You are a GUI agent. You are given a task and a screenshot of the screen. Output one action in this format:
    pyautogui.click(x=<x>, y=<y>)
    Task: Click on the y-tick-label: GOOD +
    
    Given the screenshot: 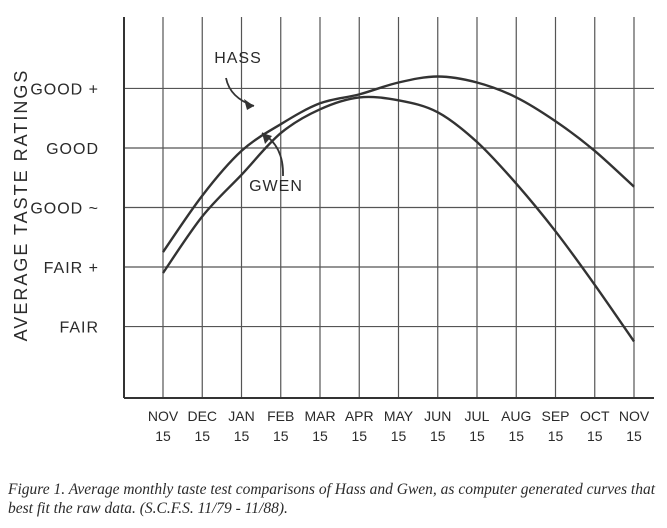 What is the action you would take?
    pyautogui.click(x=64, y=89)
    